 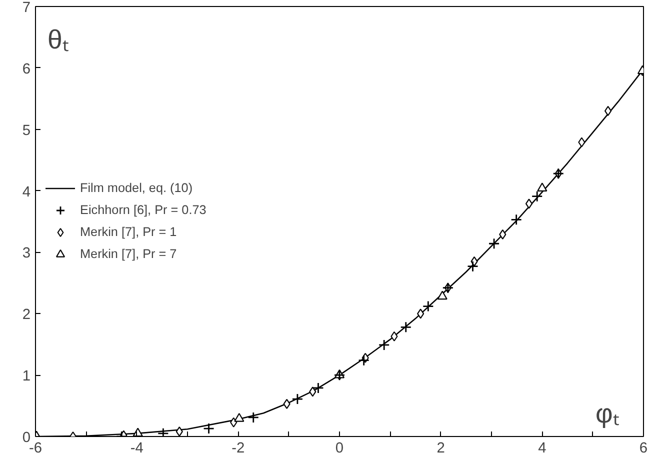 I want to click on y-tick-label: 5, so click(x=26, y=130).